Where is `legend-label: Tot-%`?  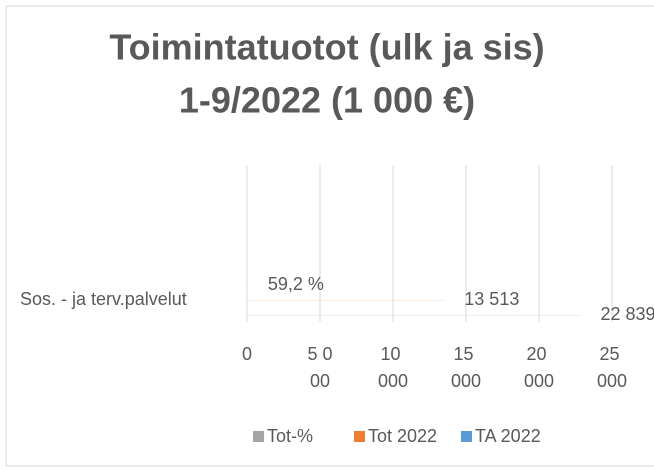
legend-label: Tot-% is located at coordinates (290, 436).